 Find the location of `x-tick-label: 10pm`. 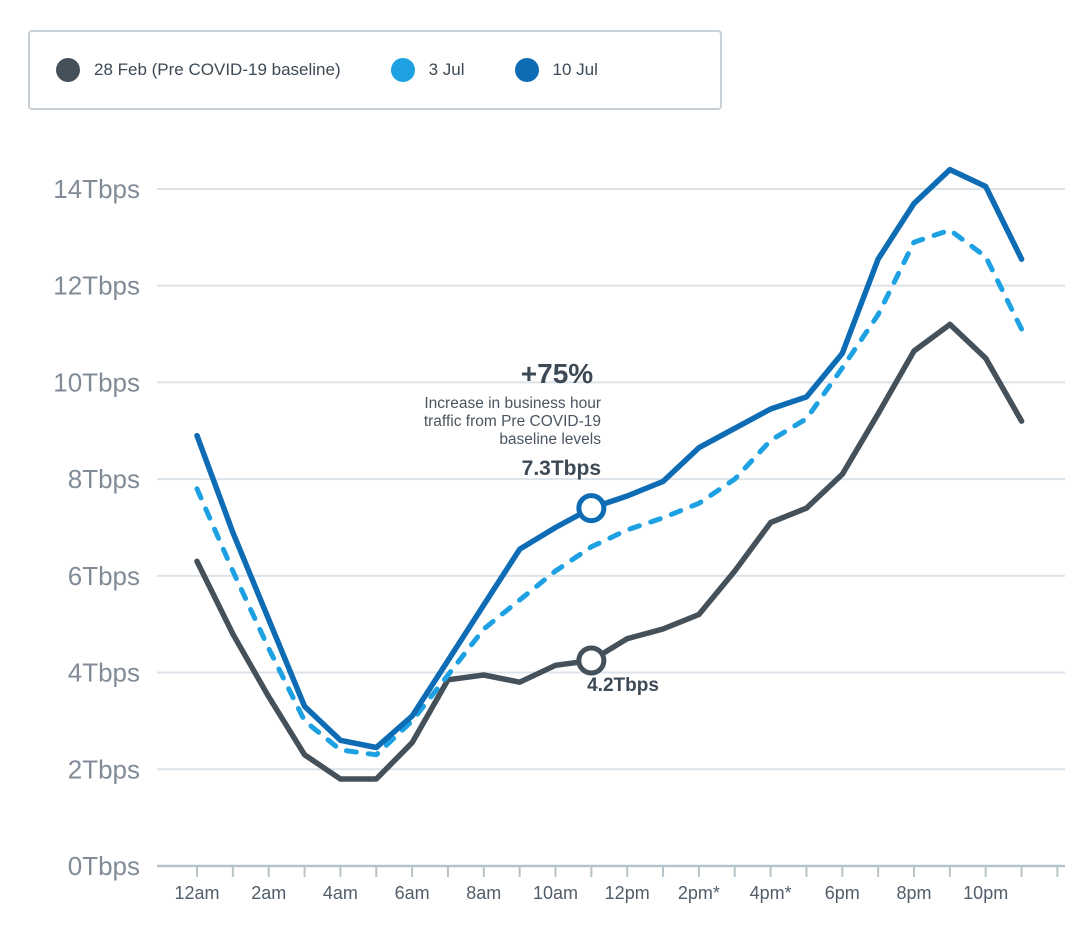

x-tick-label: 10pm is located at coordinates (985, 893).